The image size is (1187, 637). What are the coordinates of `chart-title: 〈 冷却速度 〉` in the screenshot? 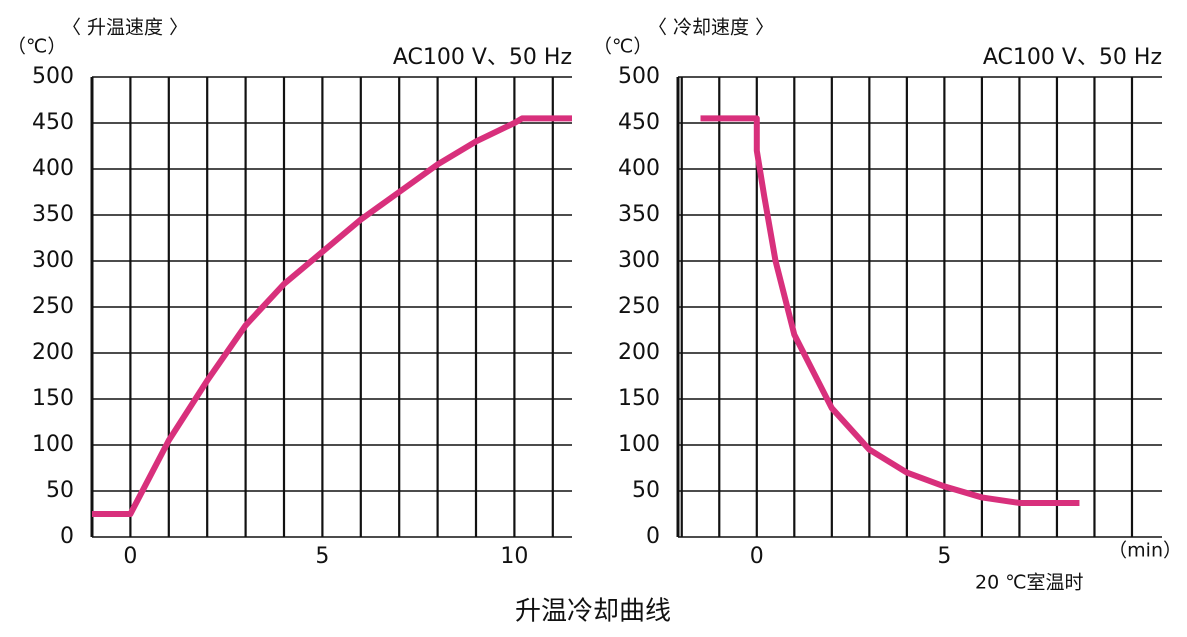 It's located at (711, 28).